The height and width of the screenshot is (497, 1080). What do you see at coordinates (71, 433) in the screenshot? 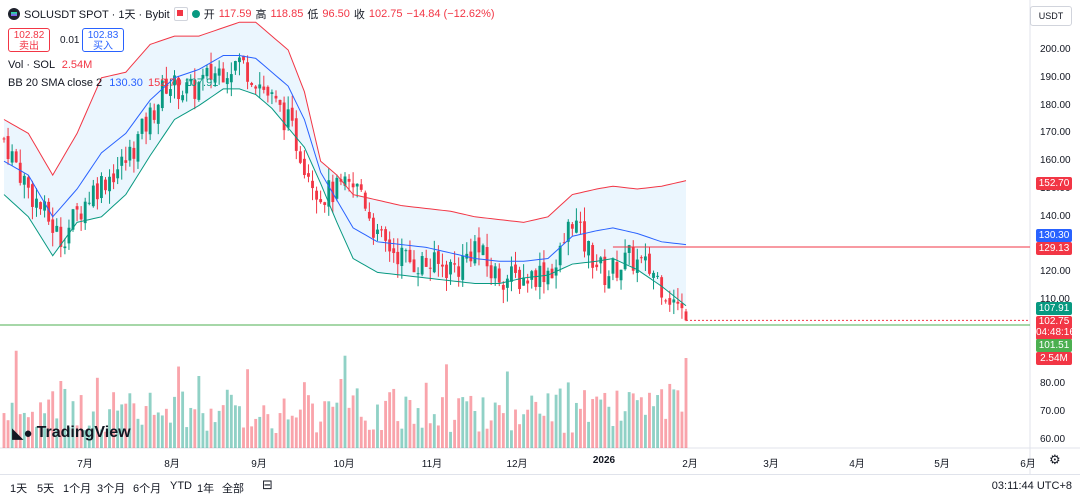
I see `tradingview-logo: ◣● TradingView` at bounding box center [71, 433].